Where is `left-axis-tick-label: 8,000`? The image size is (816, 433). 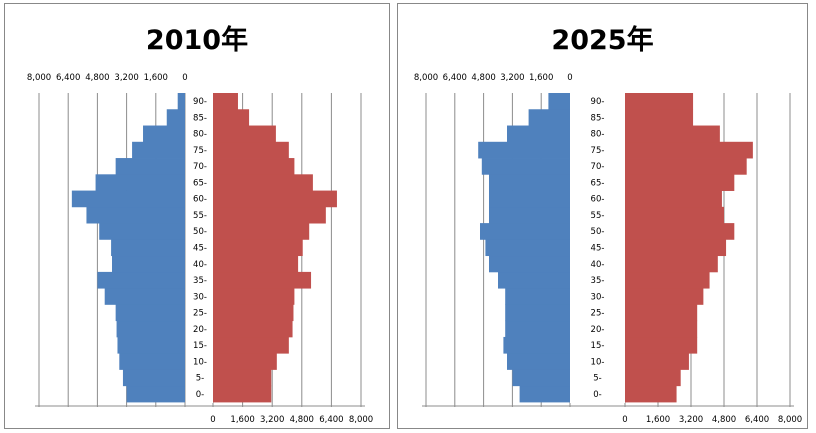
left-axis-tick-label: 8,000 is located at coordinates (39, 78).